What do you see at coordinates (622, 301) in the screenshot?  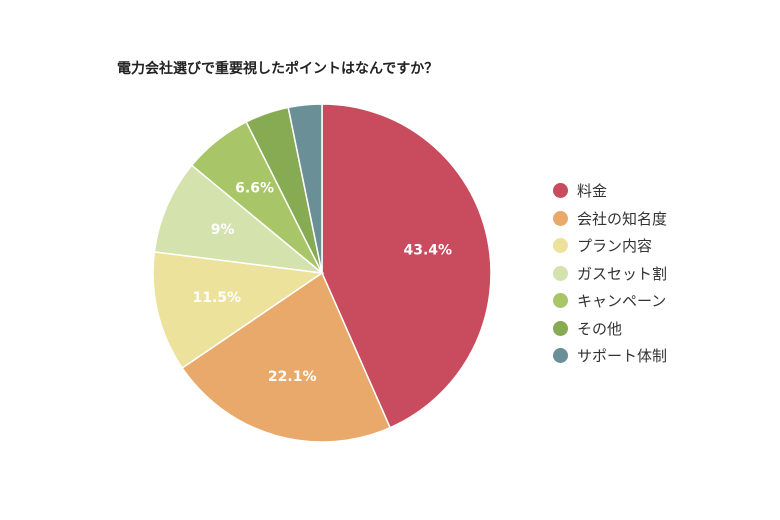 I see `legend-label-4: キャンペーン` at bounding box center [622, 301].